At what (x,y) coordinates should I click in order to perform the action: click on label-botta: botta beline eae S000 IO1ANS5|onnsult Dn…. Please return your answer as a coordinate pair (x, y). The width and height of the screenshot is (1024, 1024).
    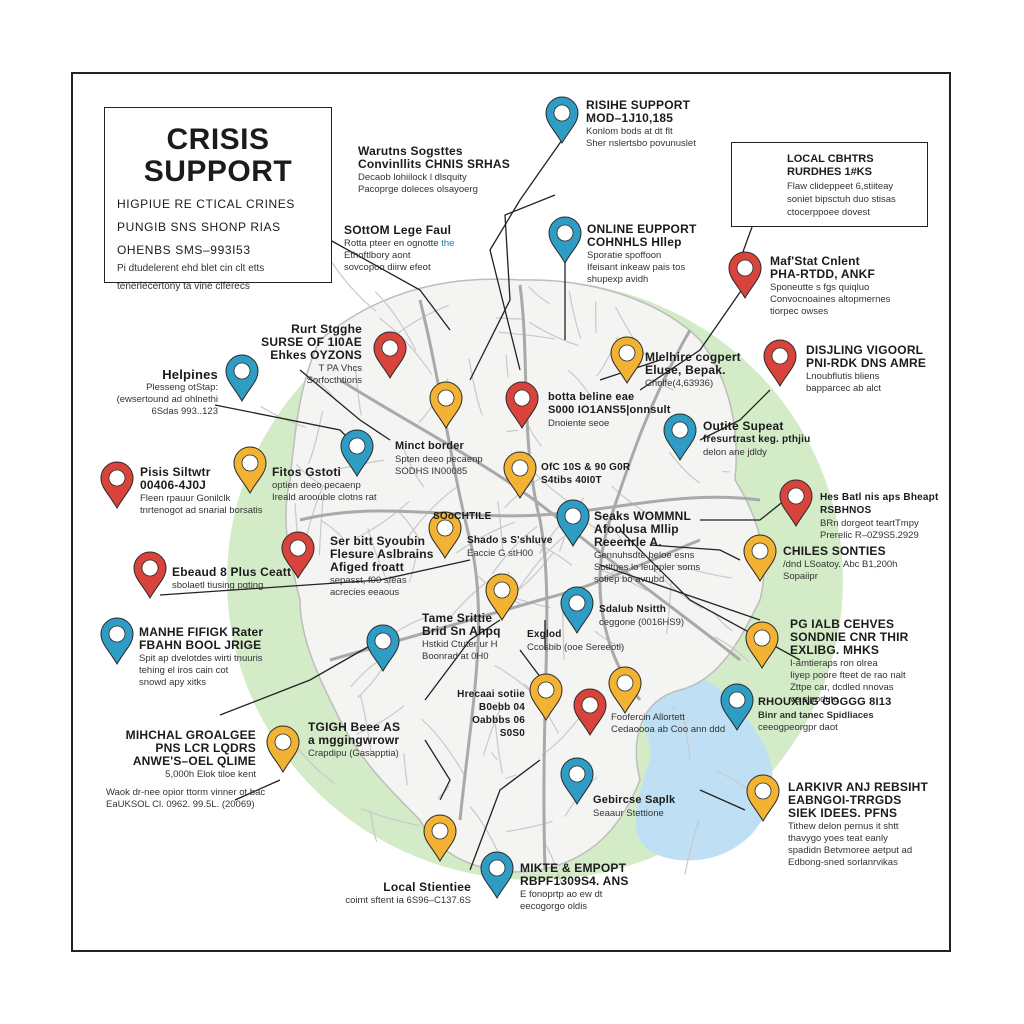
    Looking at the image, I should click on (609, 410).